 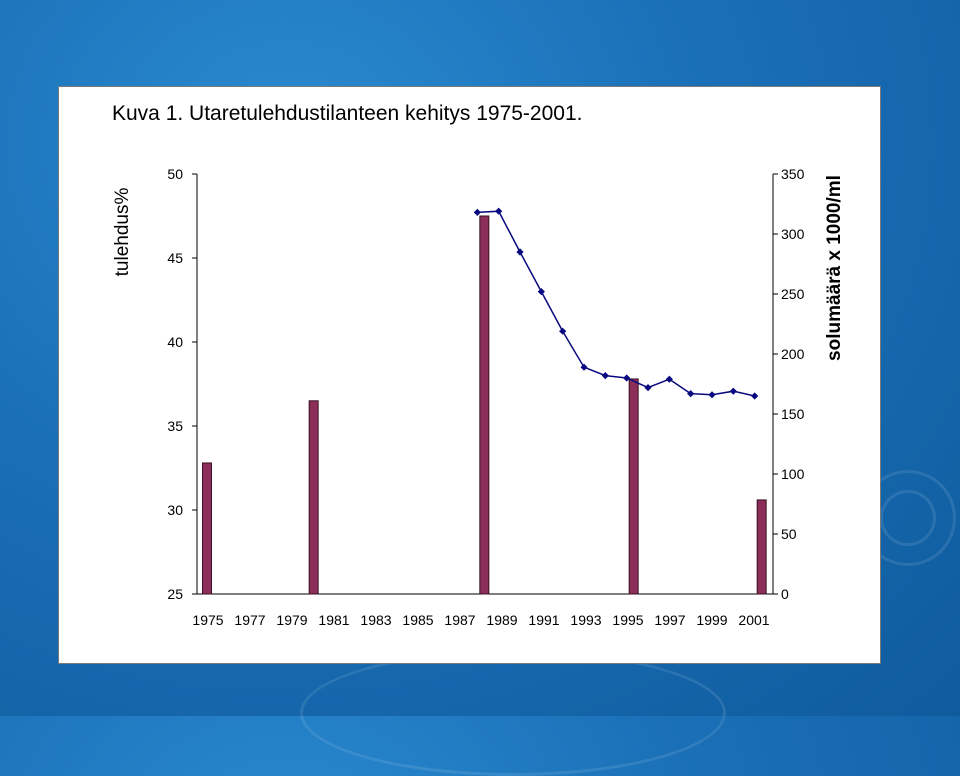 What do you see at coordinates (616, 303) in the screenshot?
I see `line-series` at bounding box center [616, 303].